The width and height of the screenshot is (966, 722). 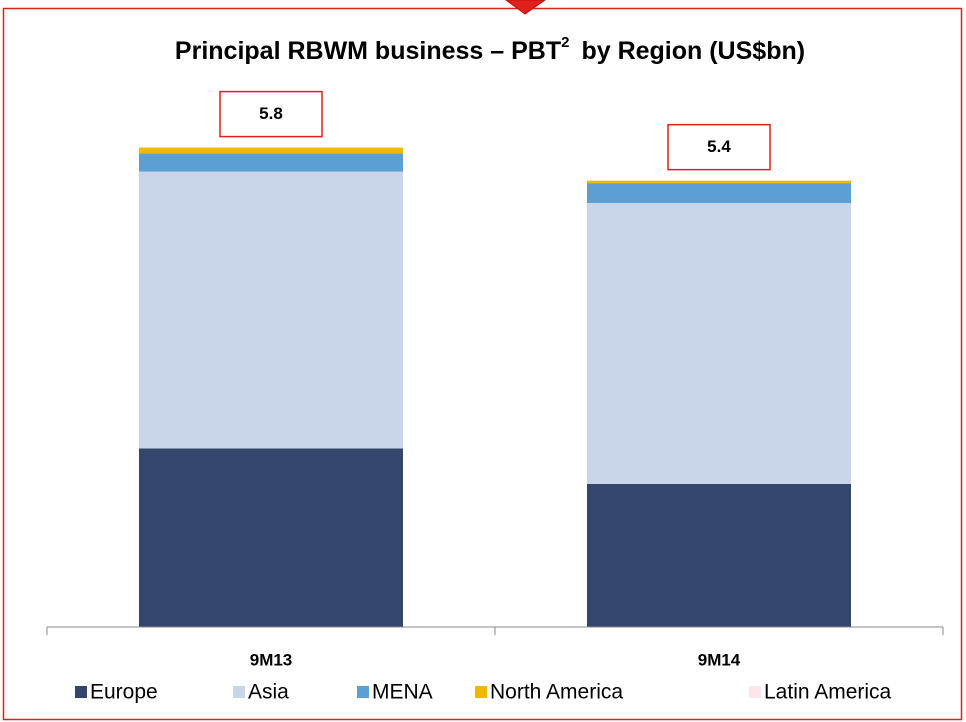 What do you see at coordinates (124, 692) in the screenshot?
I see `legend-label: Europe` at bounding box center [124, 692].